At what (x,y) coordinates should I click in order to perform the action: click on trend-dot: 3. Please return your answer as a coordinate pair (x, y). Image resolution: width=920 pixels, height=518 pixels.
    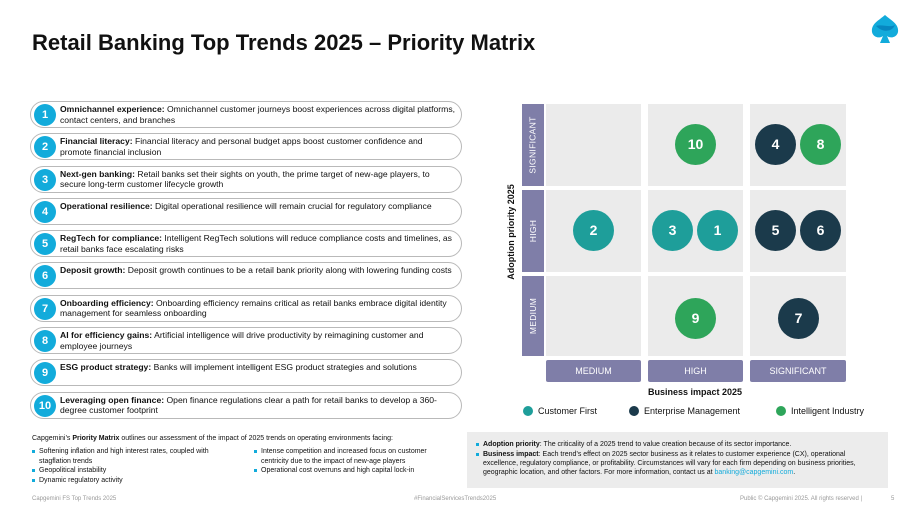
    Looking at the image, I should click on (672, 230).